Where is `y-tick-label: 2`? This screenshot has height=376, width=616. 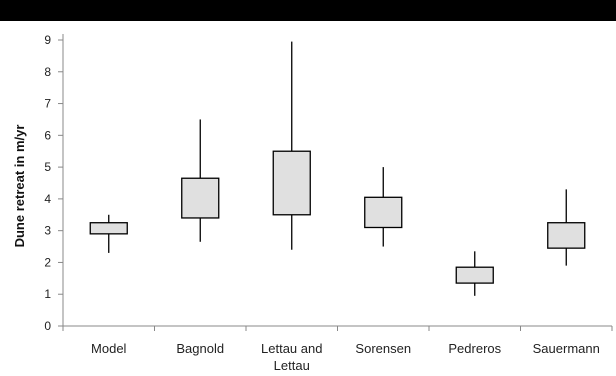 y-tick-label: 2 is located at coordinates (47, 262).